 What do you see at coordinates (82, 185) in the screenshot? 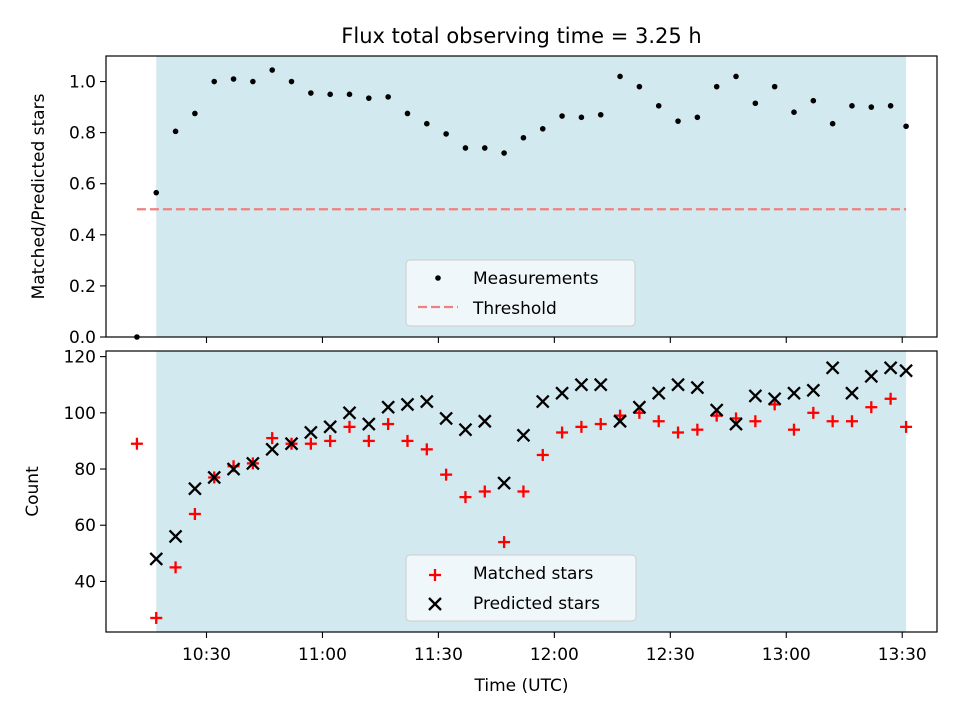
I see `y-tick-label: 0.6` at bounding box center [82, 185].